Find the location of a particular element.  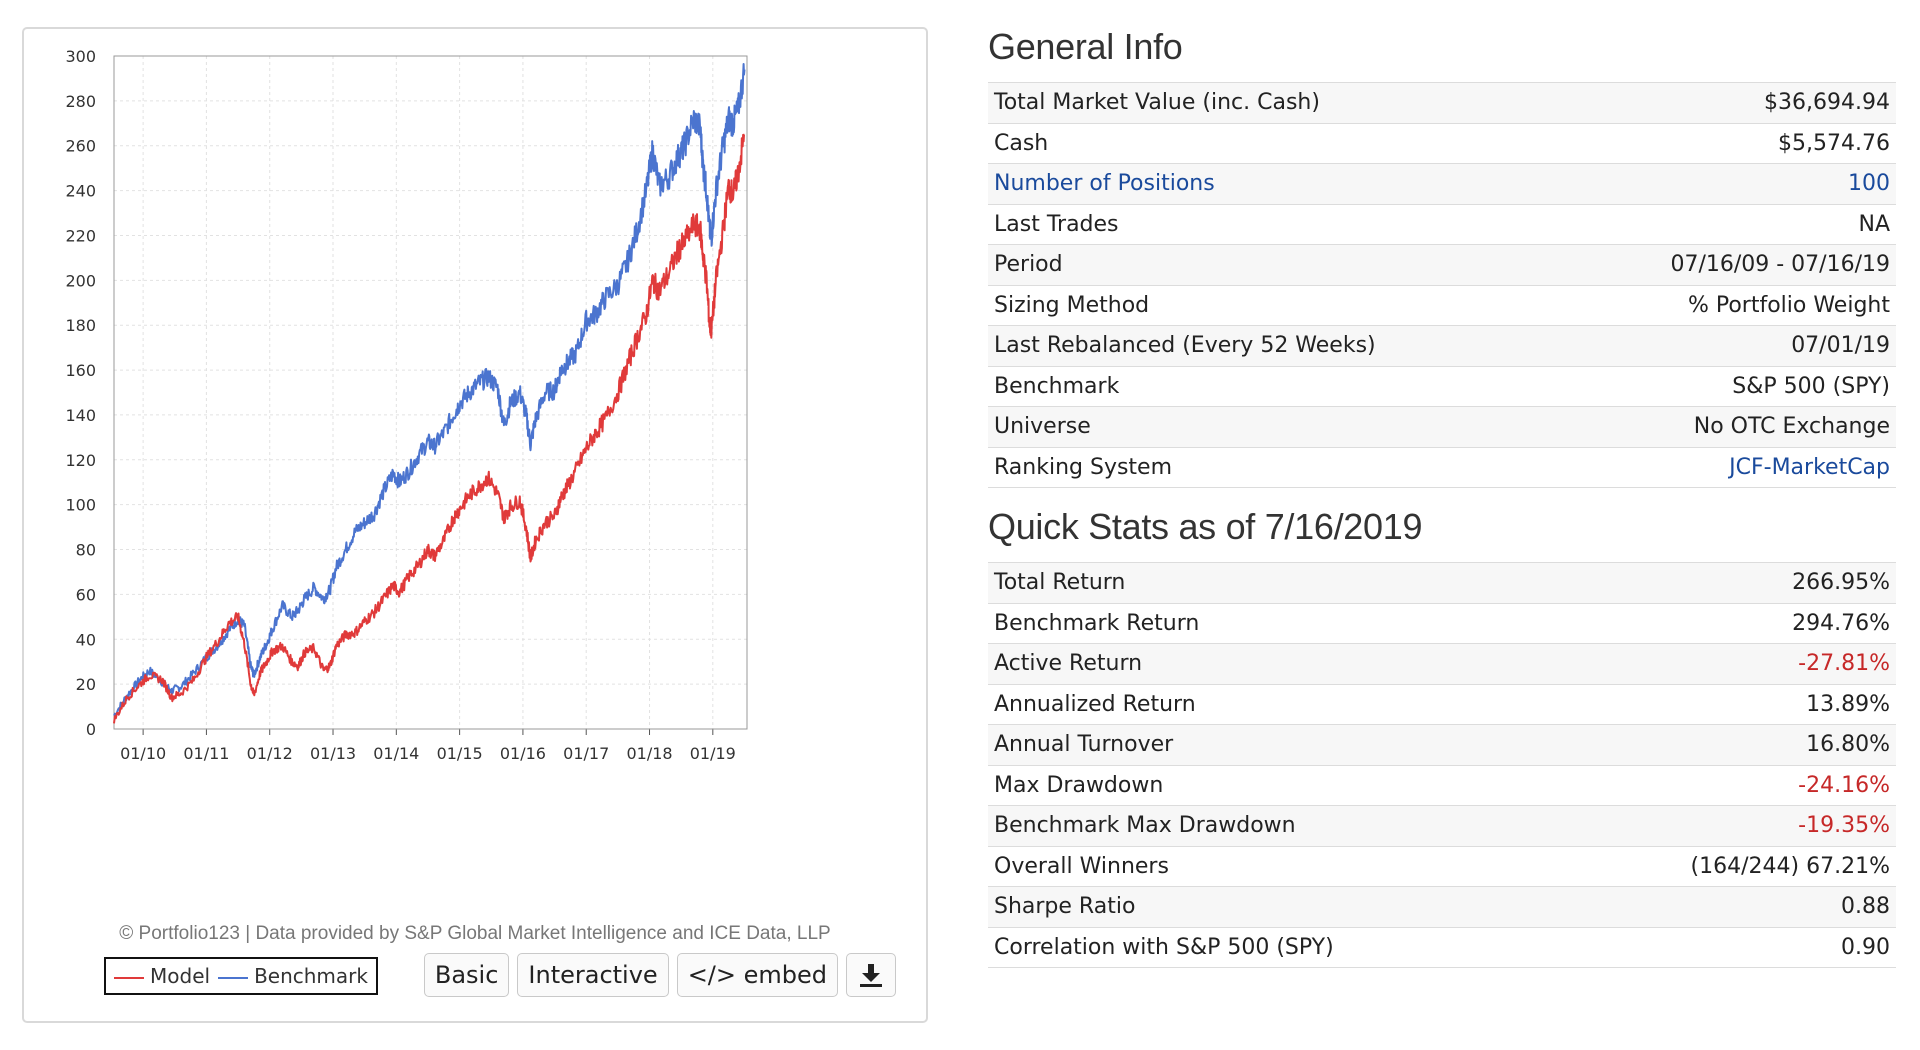

legend-benchmark-swatch is located at coordinates (233, 977).